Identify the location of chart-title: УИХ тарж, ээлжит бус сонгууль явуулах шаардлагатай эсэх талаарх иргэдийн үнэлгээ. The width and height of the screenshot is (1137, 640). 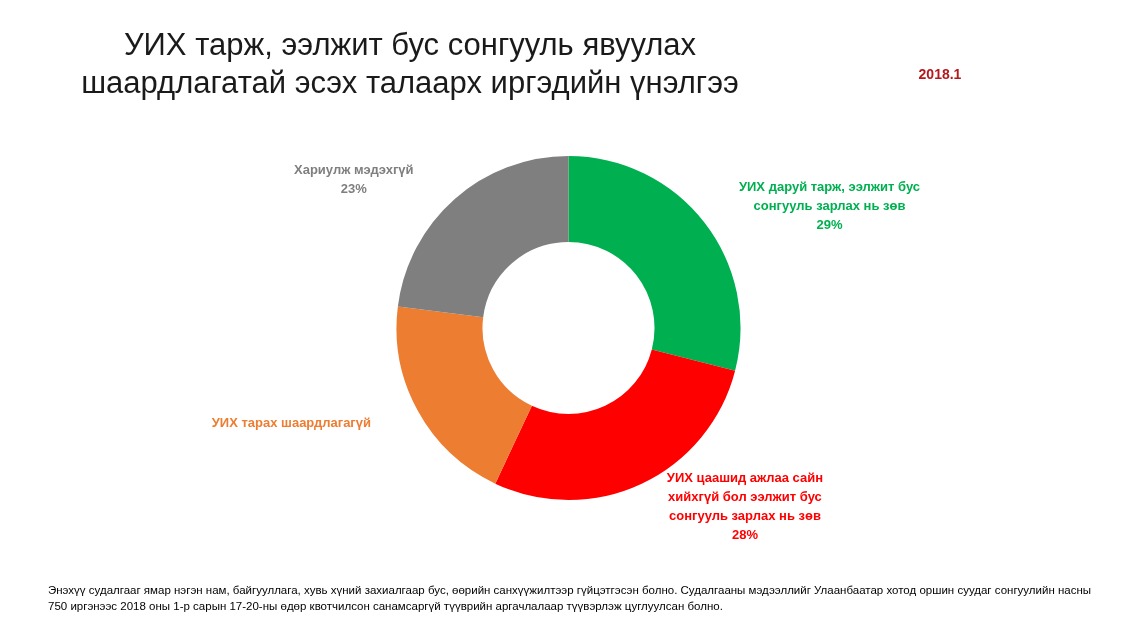
(410, 64).